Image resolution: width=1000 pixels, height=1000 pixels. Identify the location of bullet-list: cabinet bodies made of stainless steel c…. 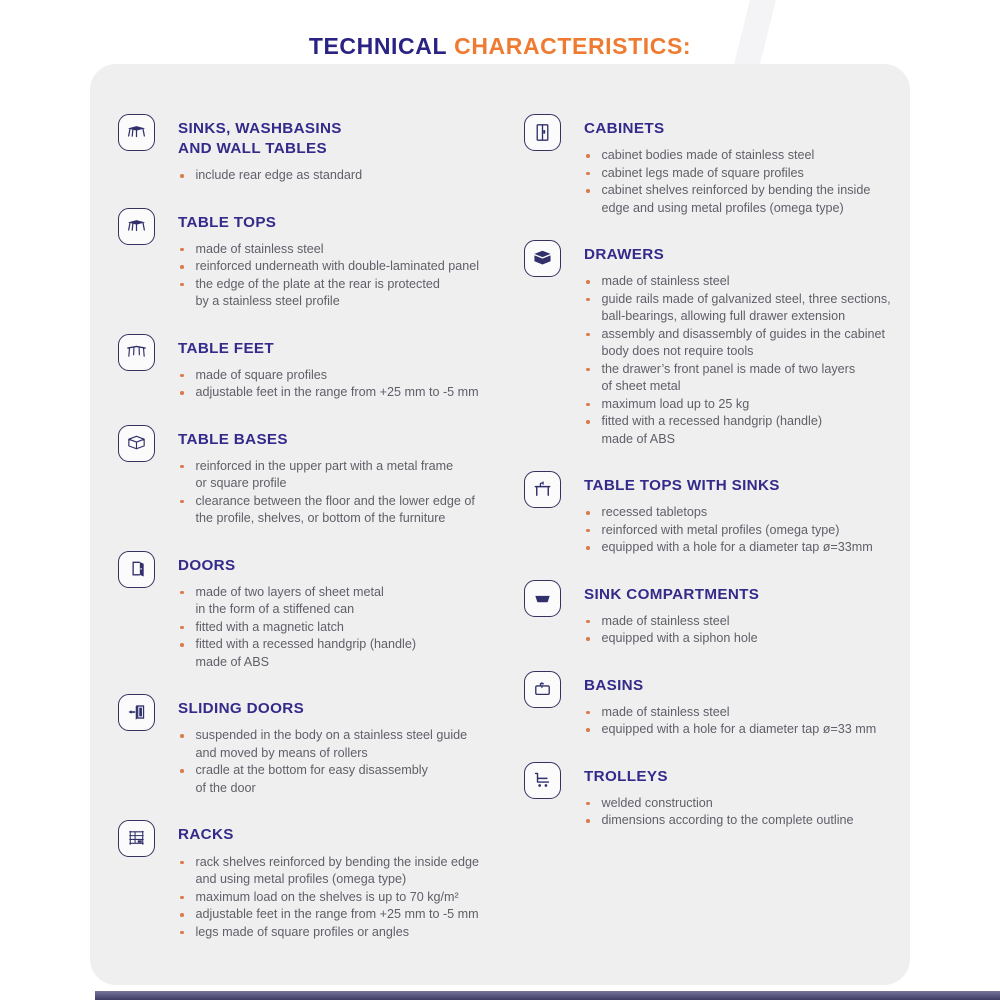
(745, 182).